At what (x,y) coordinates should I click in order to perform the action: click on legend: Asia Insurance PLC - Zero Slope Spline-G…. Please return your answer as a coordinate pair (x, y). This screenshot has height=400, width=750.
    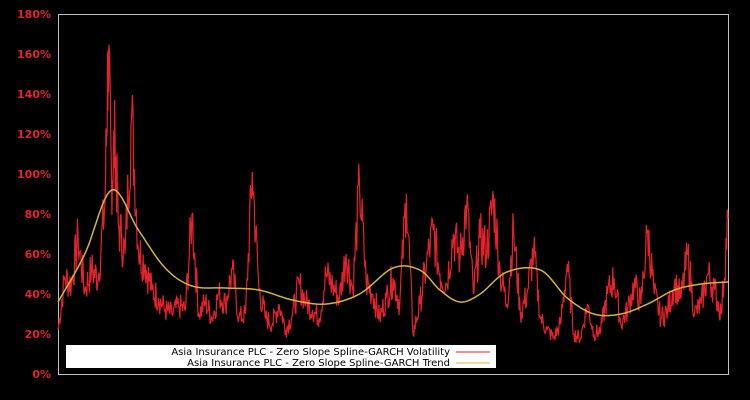
    Looking at the image, I should click on (281, 357).